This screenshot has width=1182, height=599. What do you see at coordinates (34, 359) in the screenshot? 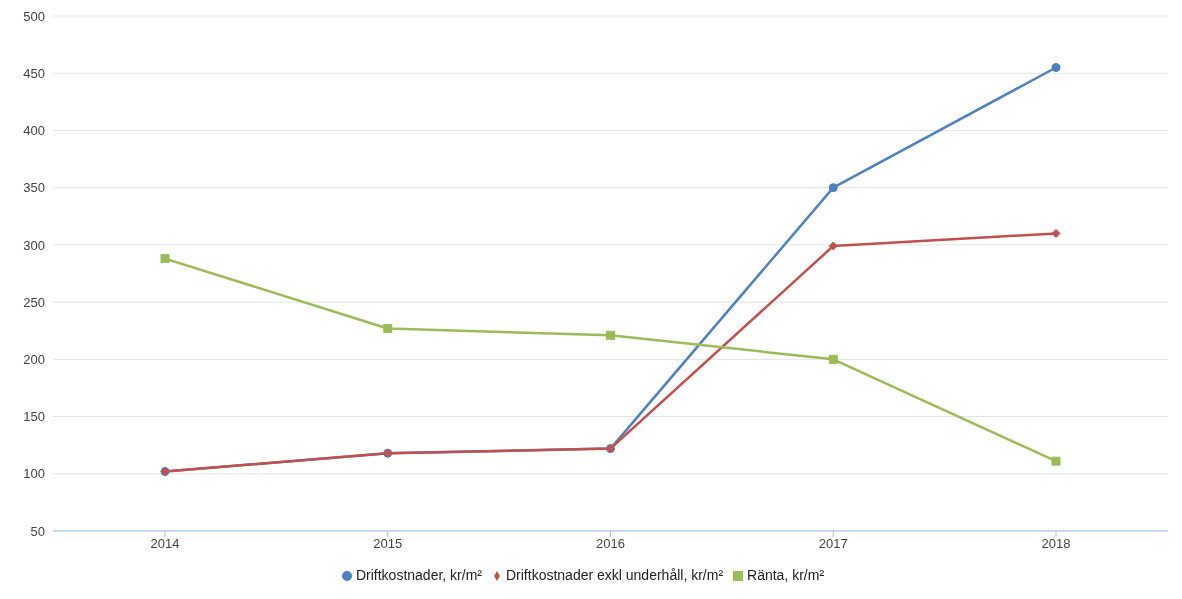
I see `y-tick-label: 200` at bounding box center [34, 359].